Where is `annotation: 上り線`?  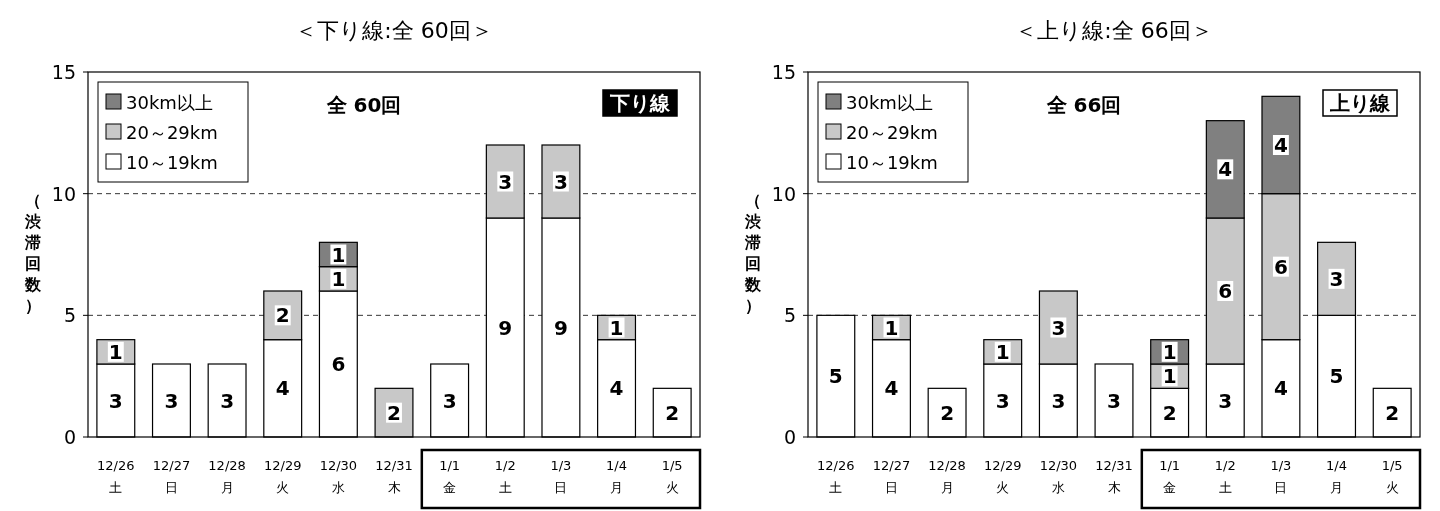 annotation: 上り線 is located at coordinates (1360, 103).